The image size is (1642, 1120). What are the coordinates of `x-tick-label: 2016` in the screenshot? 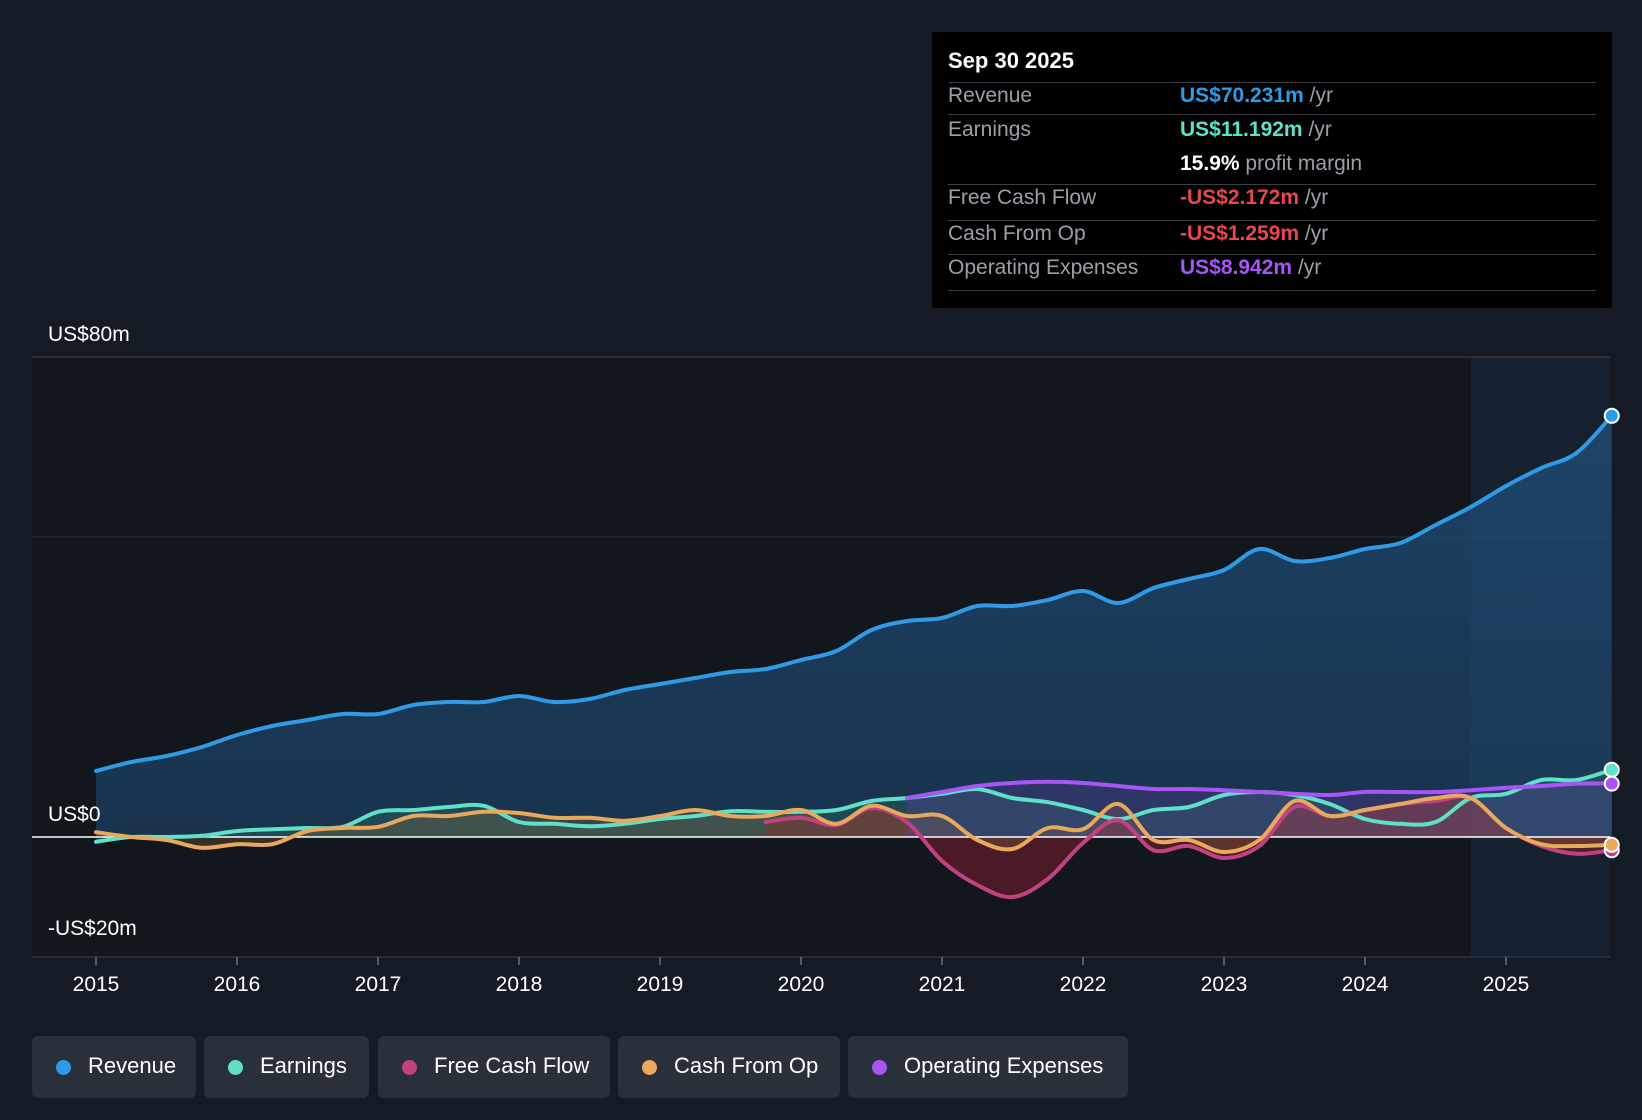 It's located at (237, 984).